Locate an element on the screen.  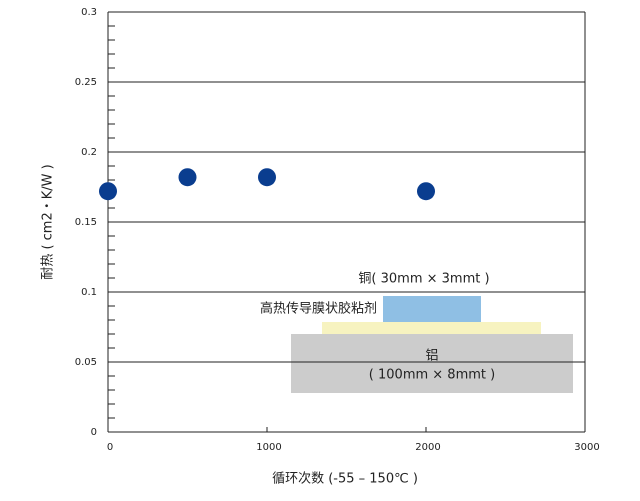
copper-block is located at coordinates (432, 309).